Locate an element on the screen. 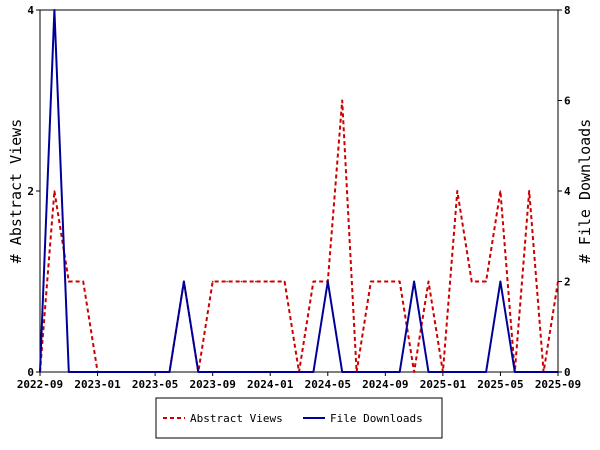  x-tick-label: 2025-05 is located at coordinates (500, 384).